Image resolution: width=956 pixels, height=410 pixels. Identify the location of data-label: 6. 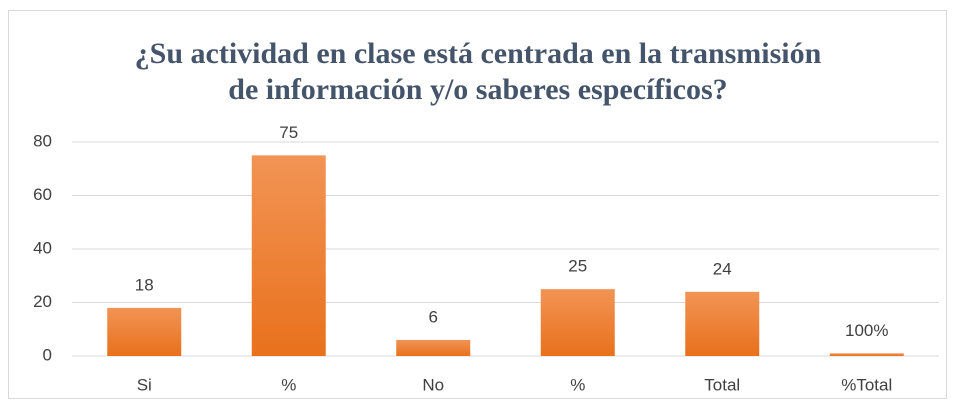
(433, 316).